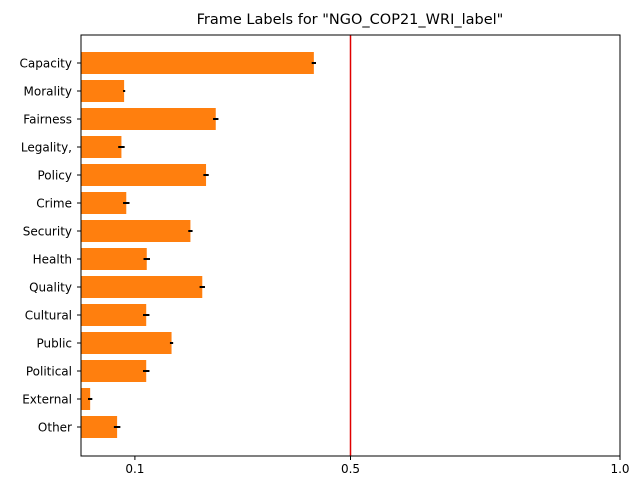 The image size is (641, 492). What do you see at coordinates (144, 175) in the screenshot?
I see `bar-policy` at bounding box center [144, 175].